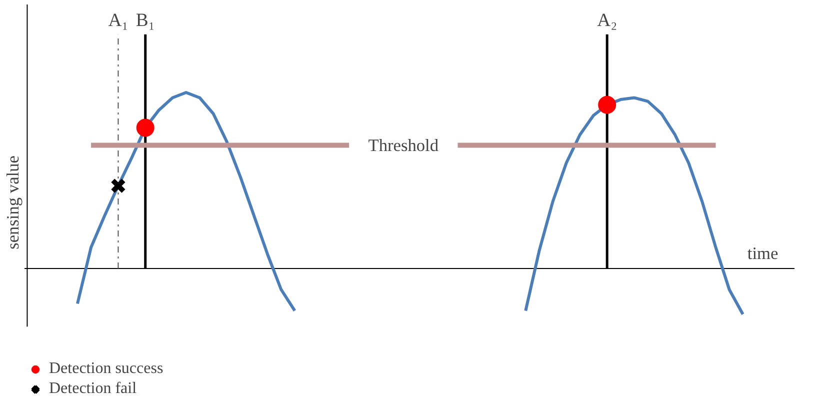  What do you see at coordinates (118, 20) in the screenshot?
I see `x-tick-label: A₁` at bounding box center [118, 20].